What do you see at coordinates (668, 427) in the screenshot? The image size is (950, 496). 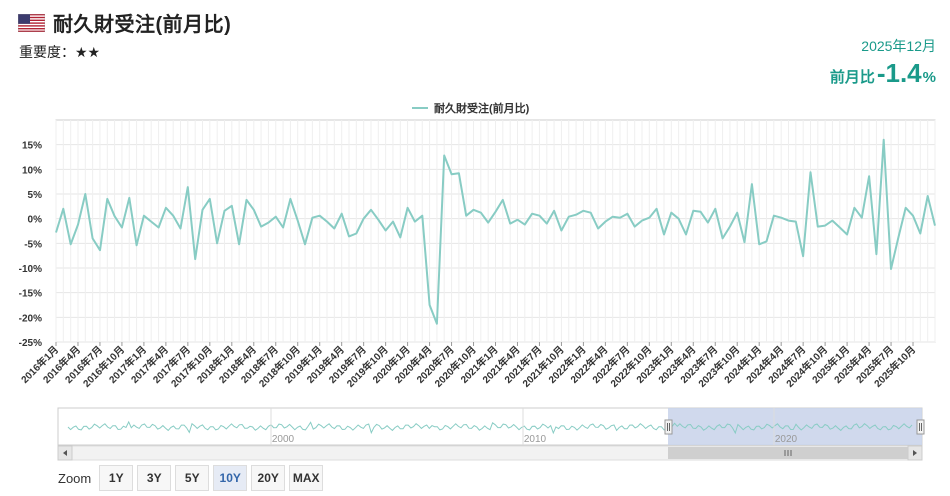 I see `navigator-handle-left` at bounding box center [668, 427].